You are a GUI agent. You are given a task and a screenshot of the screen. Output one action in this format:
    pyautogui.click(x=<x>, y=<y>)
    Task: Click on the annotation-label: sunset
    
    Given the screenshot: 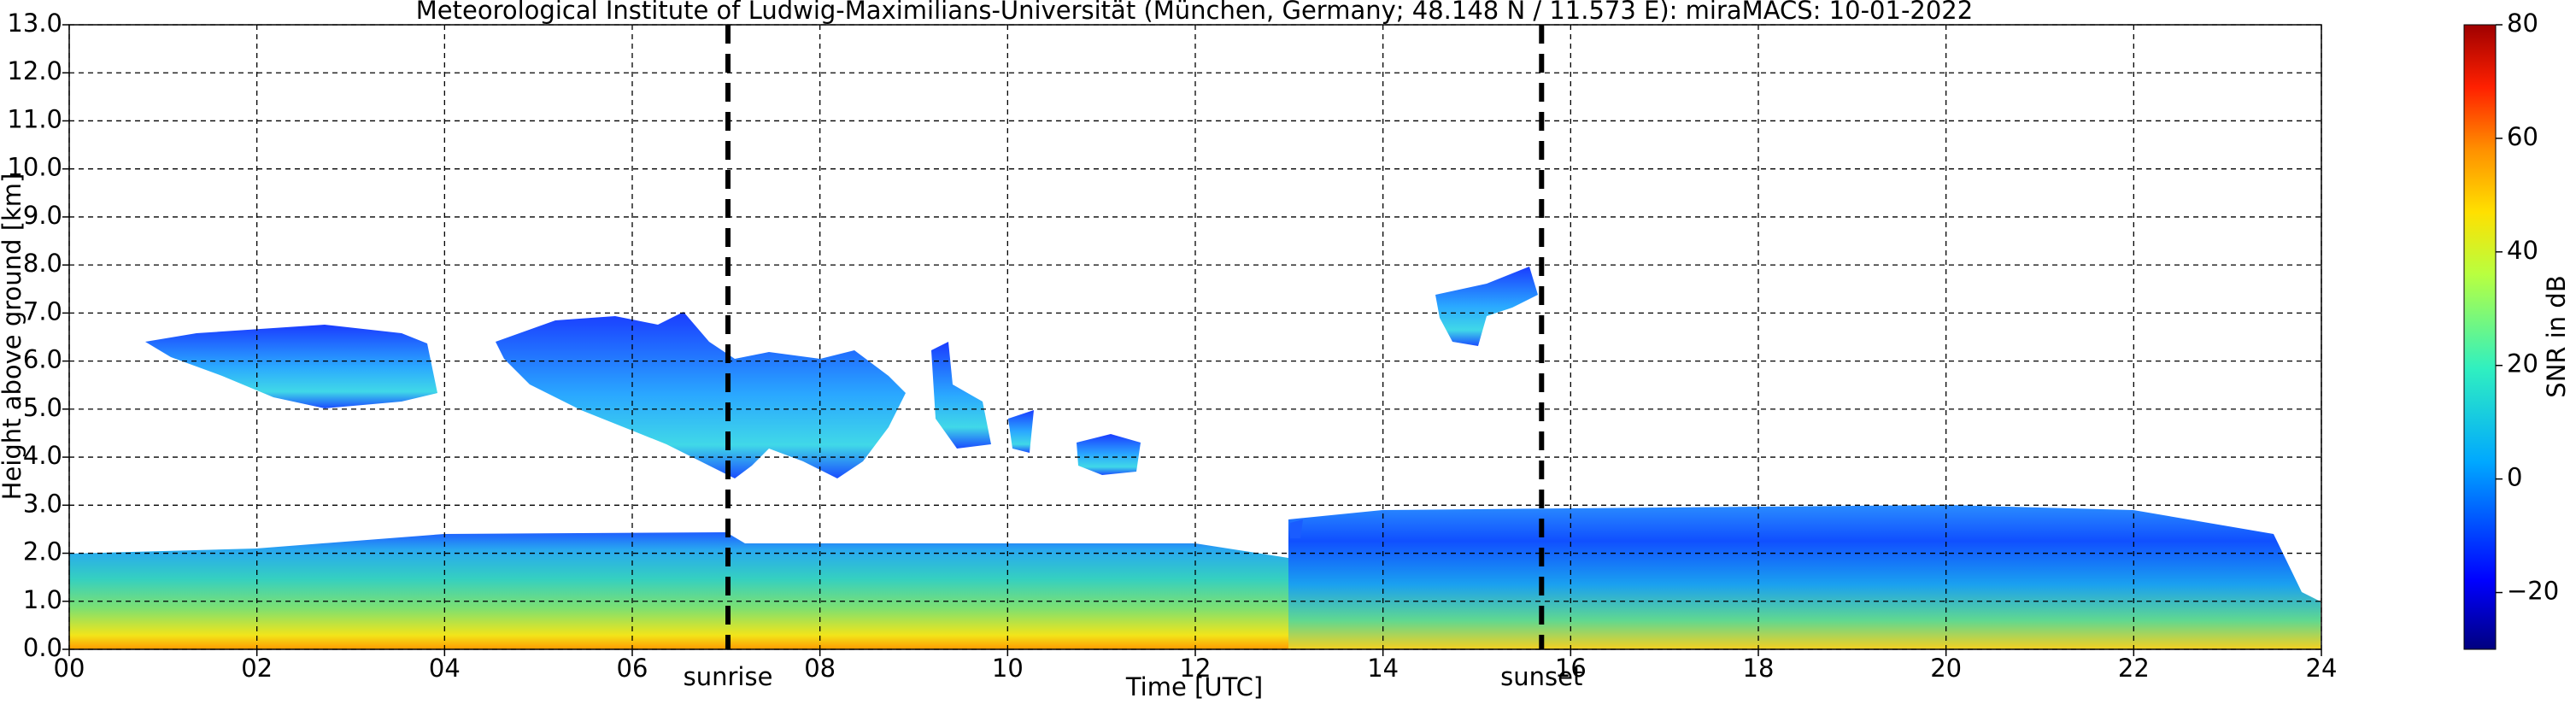 What is the action you would take?
    pyautogui.click(x=1541, y=676)
    